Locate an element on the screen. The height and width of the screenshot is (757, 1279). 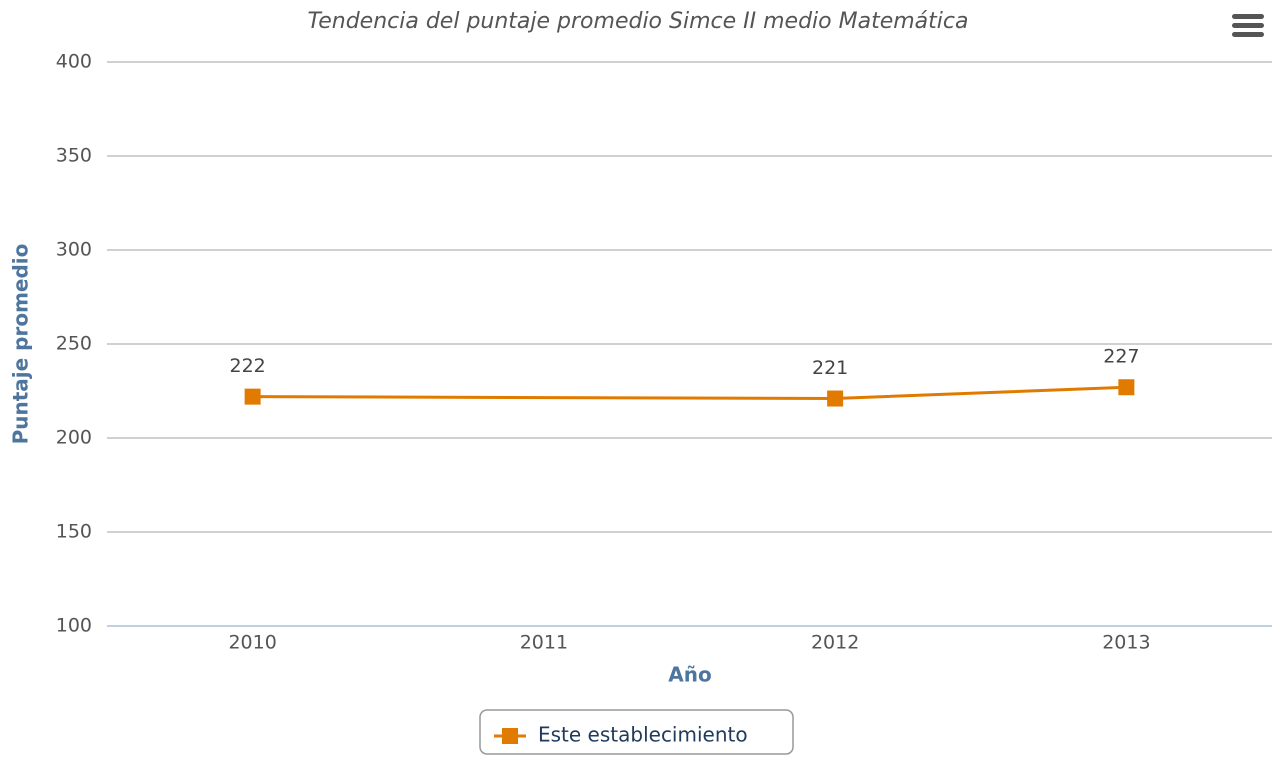
data-label: 222 is located at coordinates (247, 366).